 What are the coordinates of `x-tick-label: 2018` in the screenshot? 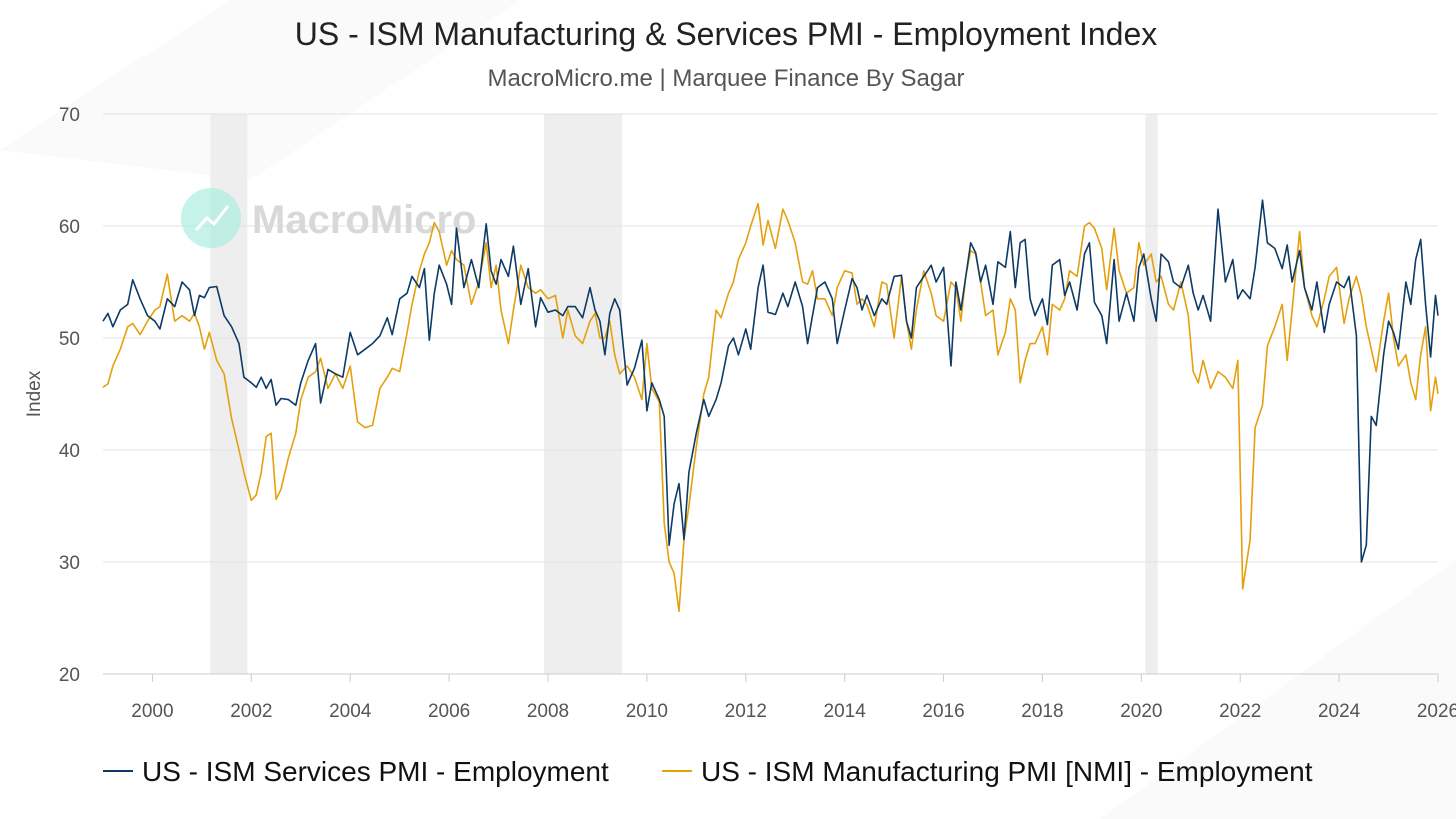 It's located at (1042, 711).